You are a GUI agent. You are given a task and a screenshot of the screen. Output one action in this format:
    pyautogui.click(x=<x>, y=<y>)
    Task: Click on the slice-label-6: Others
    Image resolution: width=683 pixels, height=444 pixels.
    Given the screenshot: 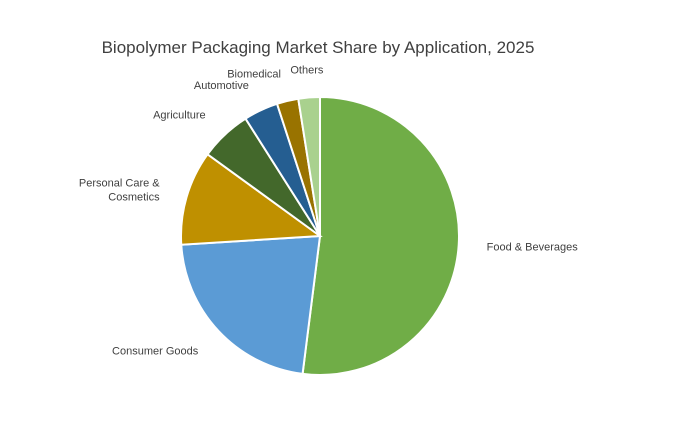 What is the action you would take?
    pyautogui.click(x=307, y=71)
    